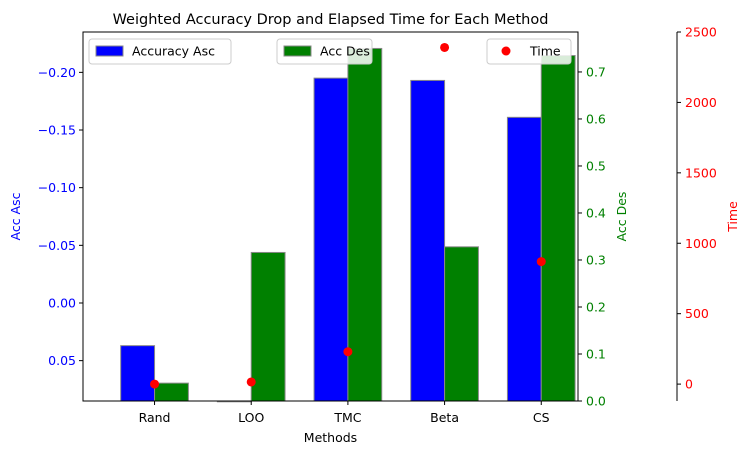 This screenshot has width=751, height=455. Describe the element at coordinates (345, 51) in the screenshot. I see `legend-label-acc-des: Acc Des` at that location.